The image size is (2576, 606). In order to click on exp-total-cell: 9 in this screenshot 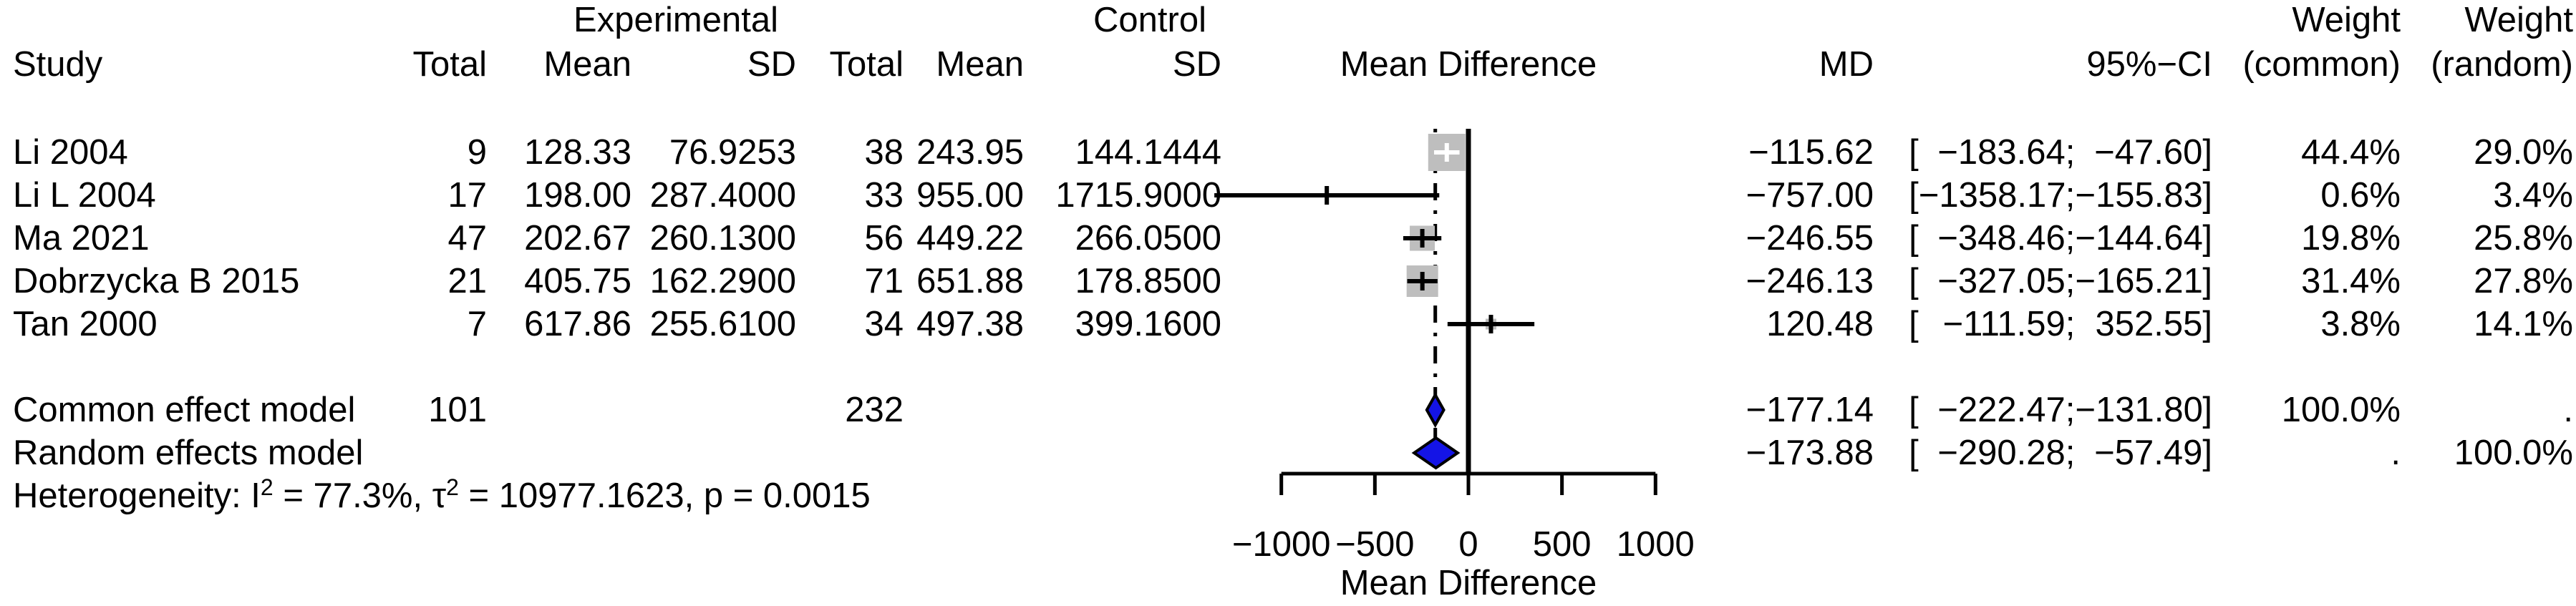, I will do `click(477, 152)`.